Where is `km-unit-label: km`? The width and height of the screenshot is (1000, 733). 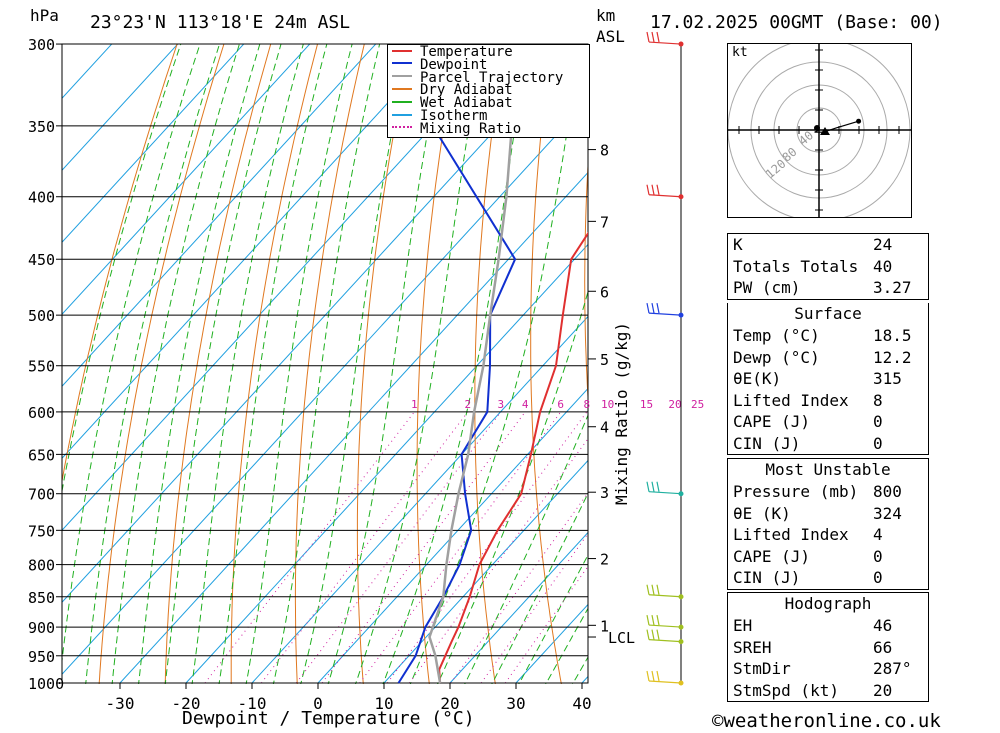
km-unit-label: km is located at coordinates (606, 15).